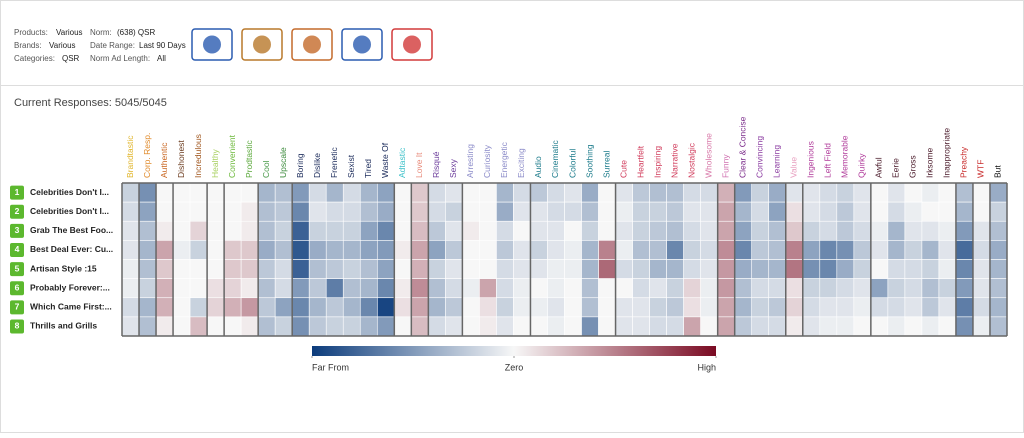 This screenshot has width=1024, height=438. I want to click on label: Date Range:, so click(112, 45).